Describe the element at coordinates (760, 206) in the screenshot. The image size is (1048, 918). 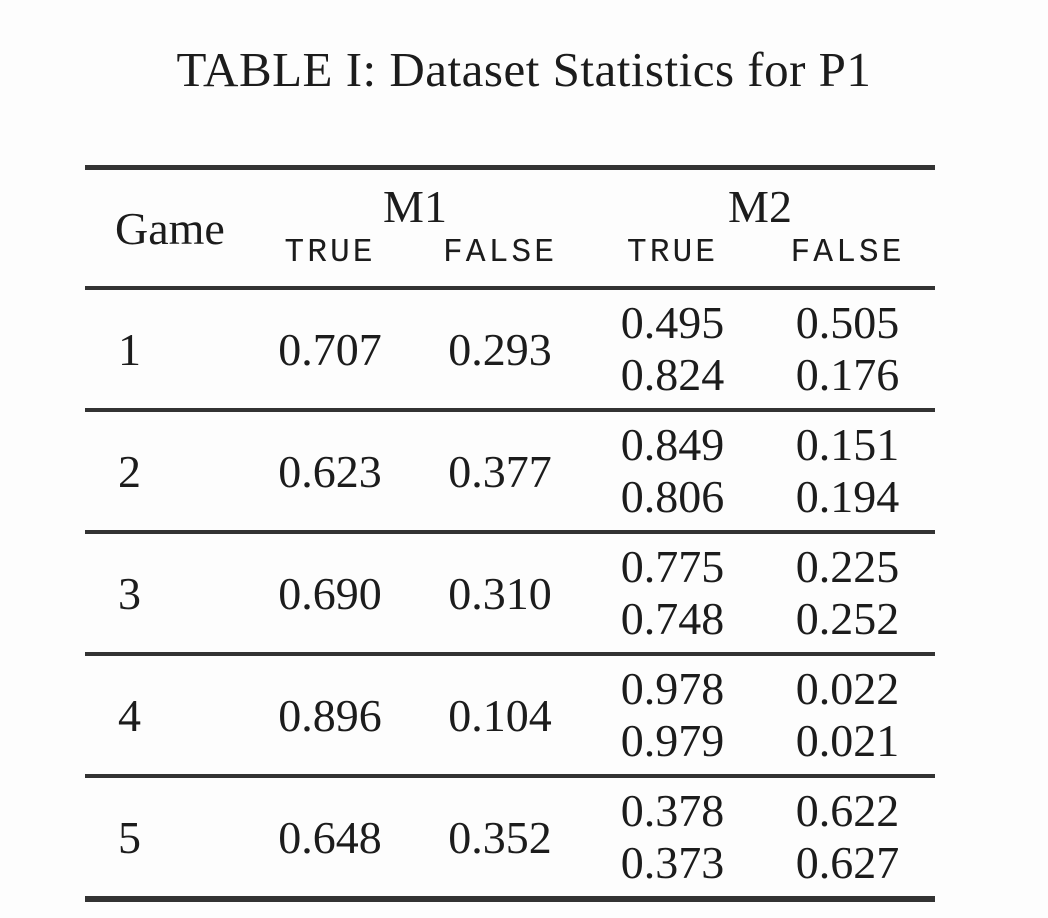
I see `column-group-header-m2: M2` at that location.